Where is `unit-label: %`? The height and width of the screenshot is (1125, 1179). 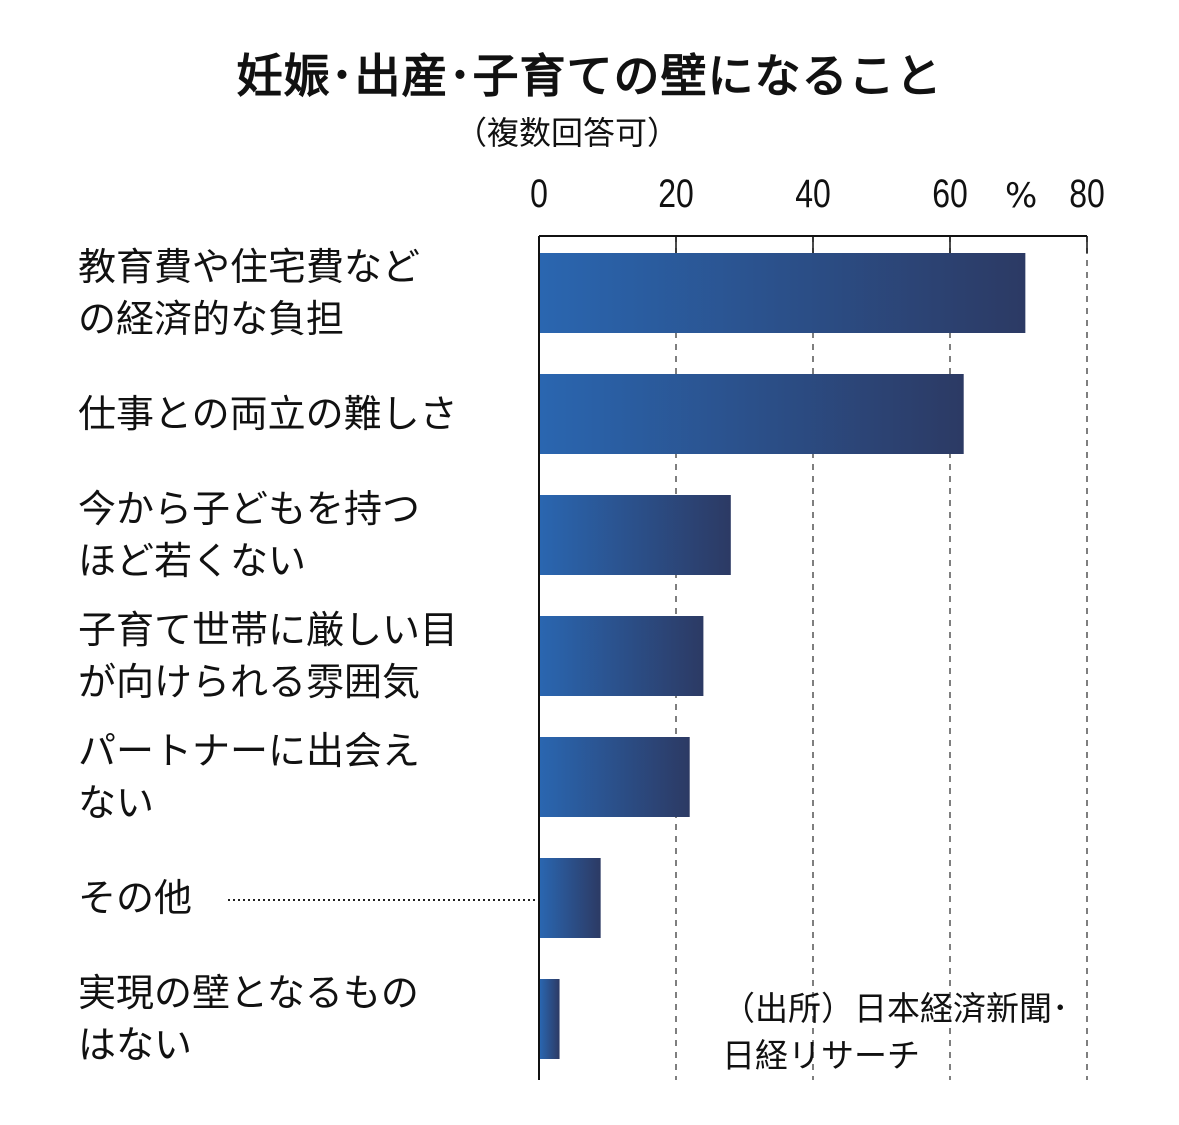
unit-label: % is located at coordinates (1021, 196).